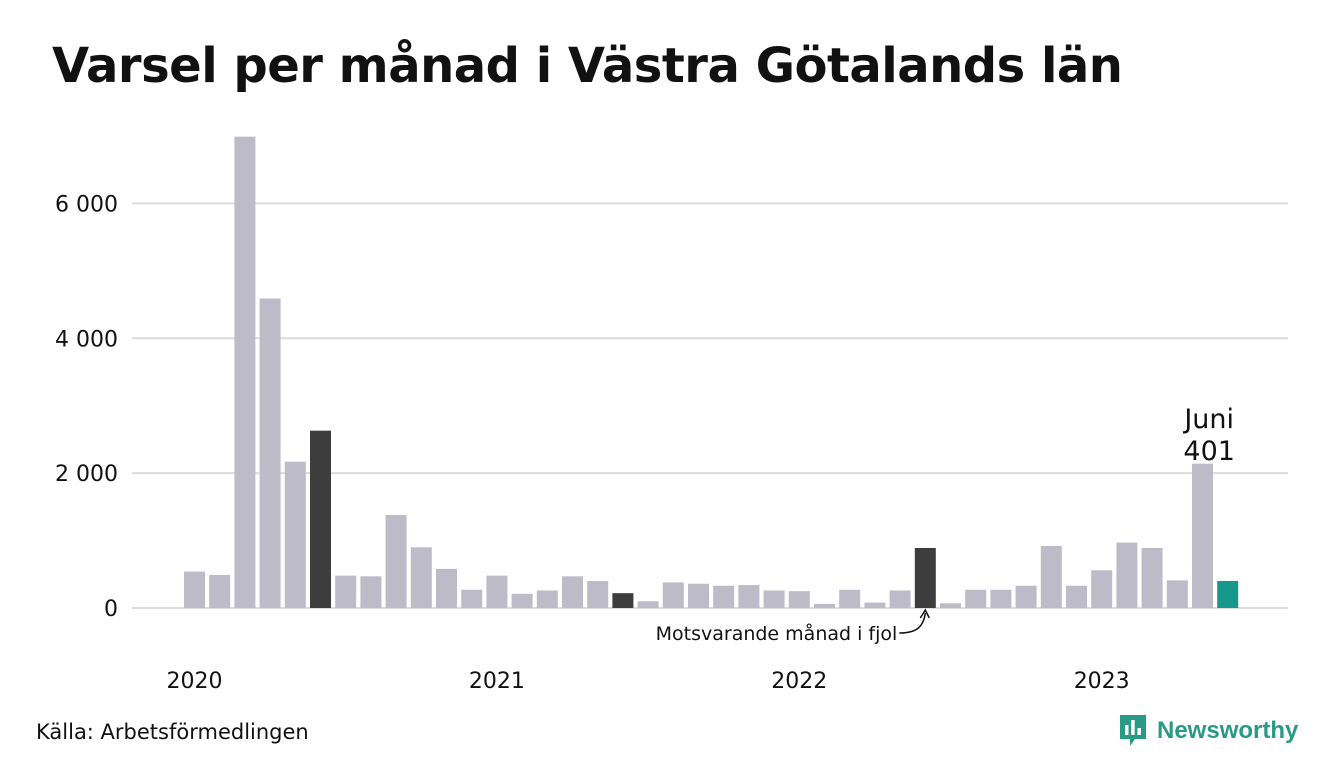 This screenshot has width=1340, height=780. I want to click on y-tick-label: 6 000, so click(86, 204).